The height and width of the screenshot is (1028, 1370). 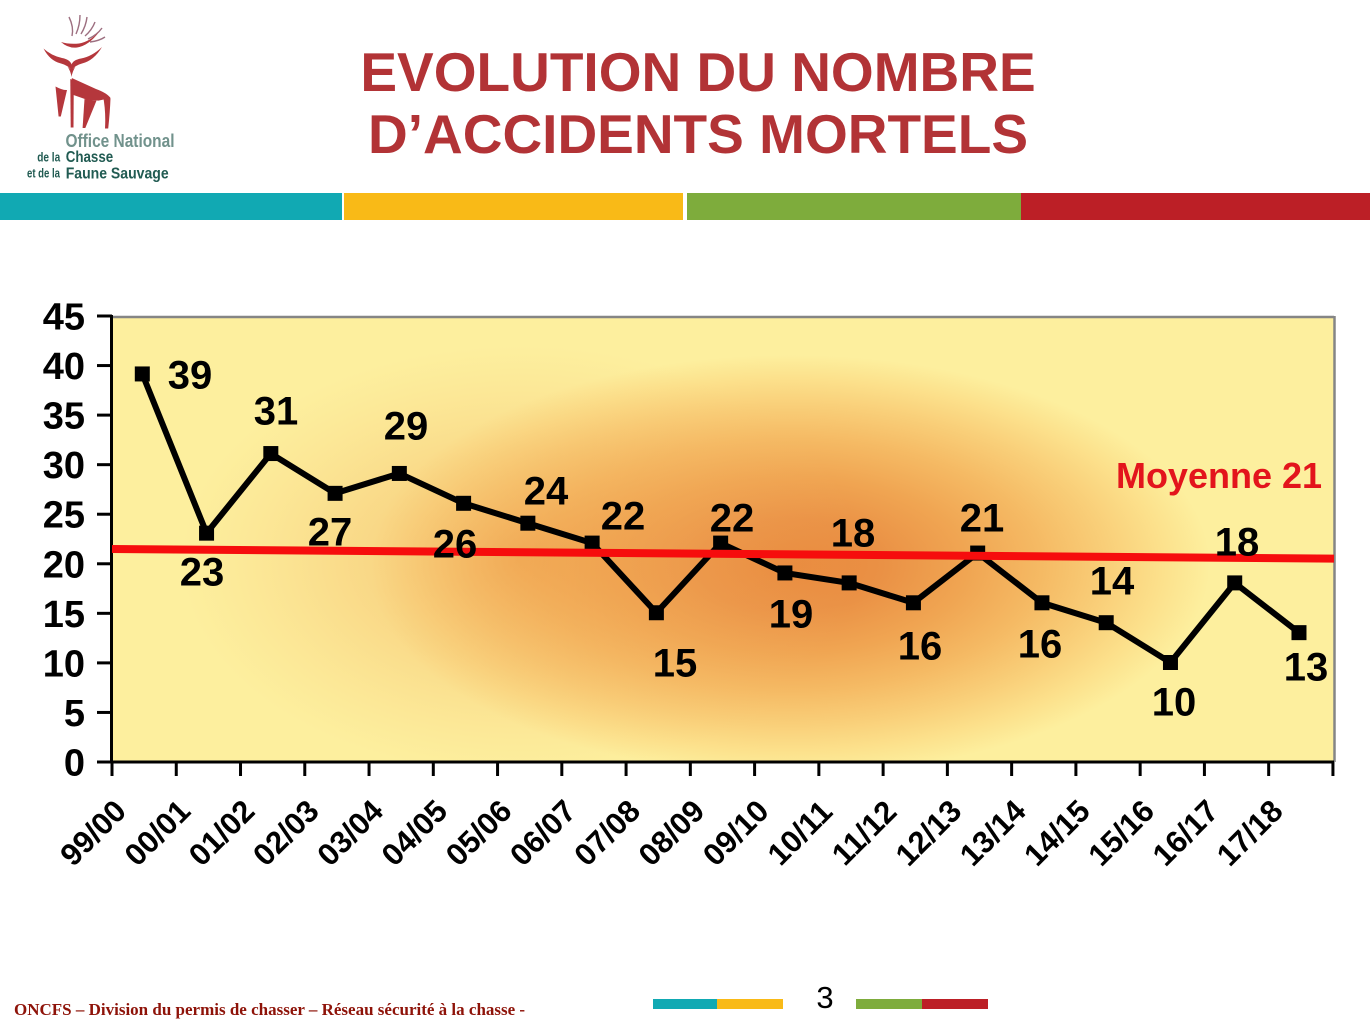 What do you see at coordinates (74, 764) in the screenshot?
I see `svg-text: 0` at bounding box center [74, 764].